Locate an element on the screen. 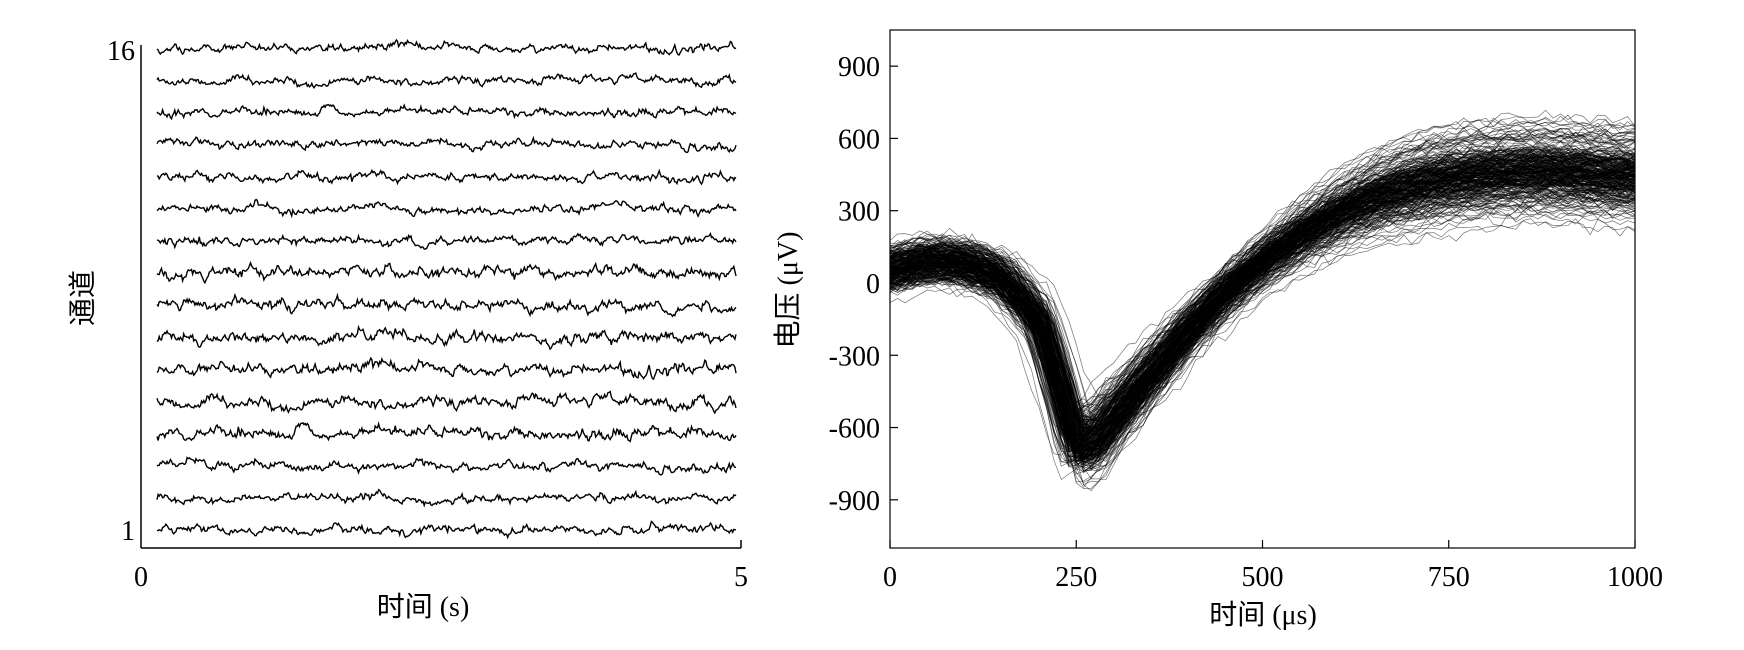 This screenshot has height=650, width=1744. left-y-label: 通道 is located at coordinates (83, 298).